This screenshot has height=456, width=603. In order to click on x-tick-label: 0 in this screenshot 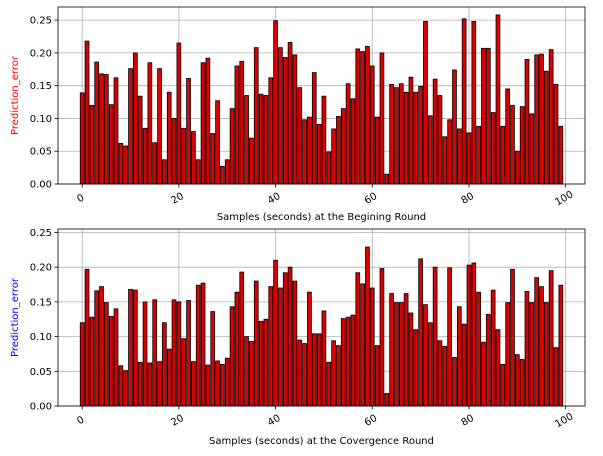, I will do `click(80, 420)`.